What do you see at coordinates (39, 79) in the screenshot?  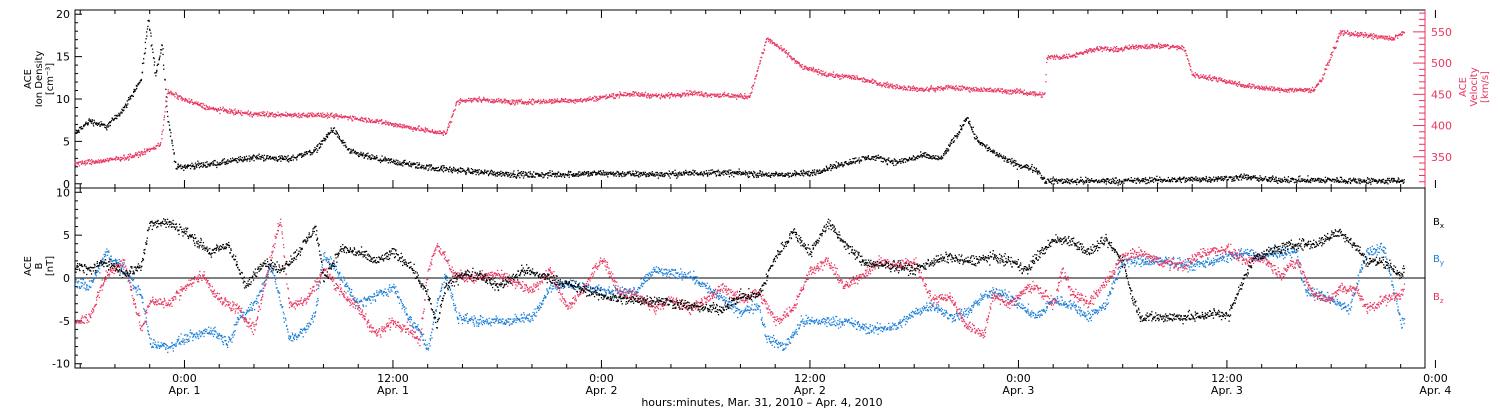 I see `top-left-axis-label: ACEIon Density[cm⁻³]` at bounding box center [39, 79].